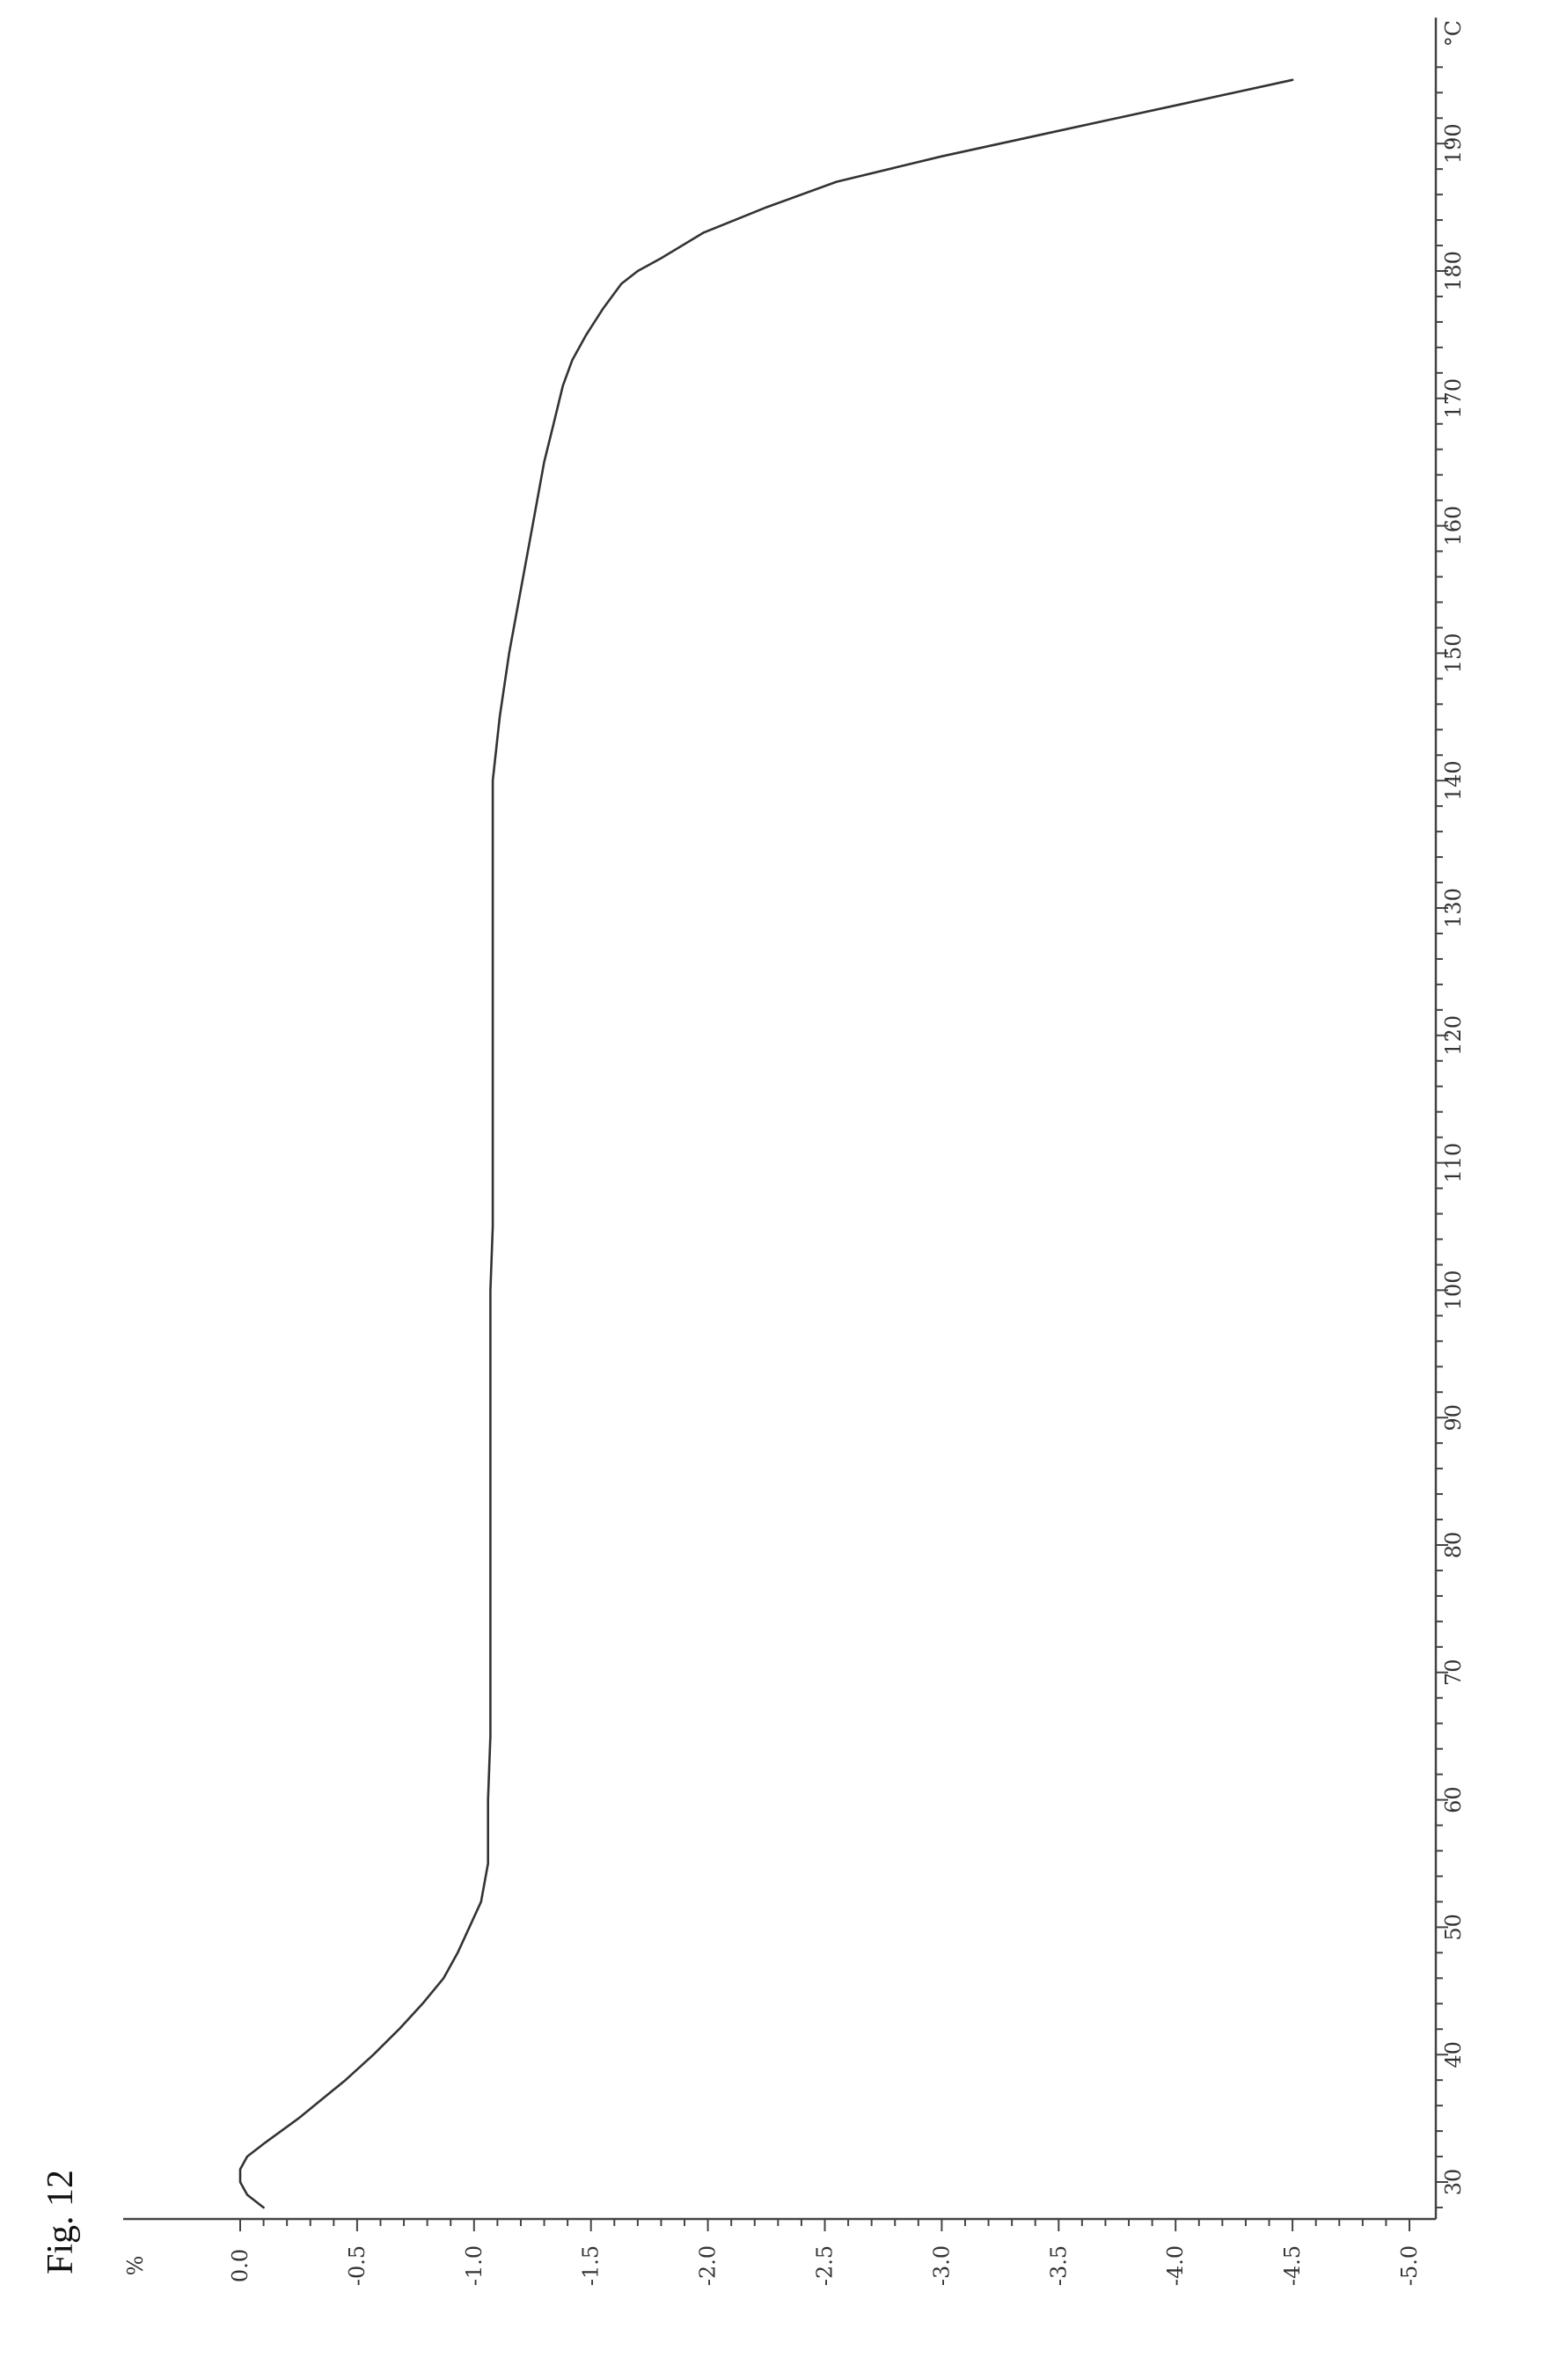 Image resolution: width=1559 pixels, height=2380 pixels. I want to click on y-tick-label: -1.5, so click(591, 2265).